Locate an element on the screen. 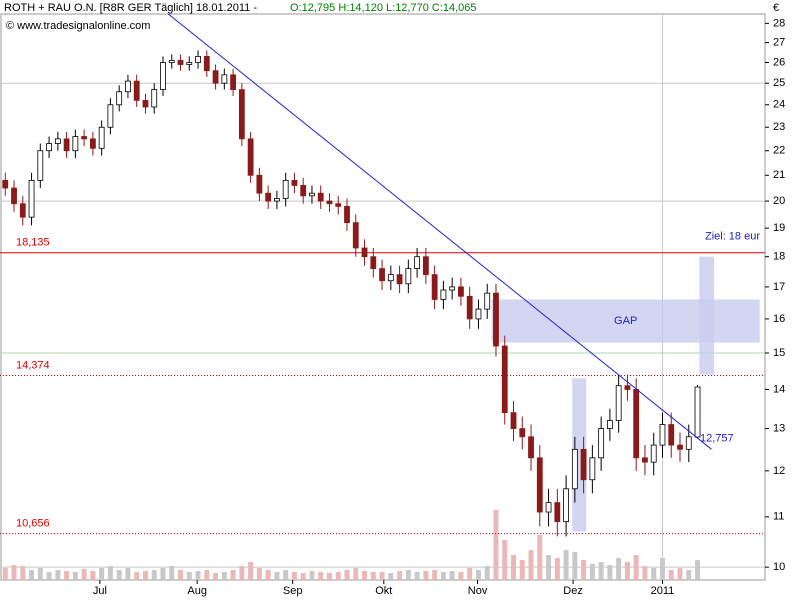 This screenshot has width=800, height=600. x-tick-label: Dez is located at coordinates (573, 591).